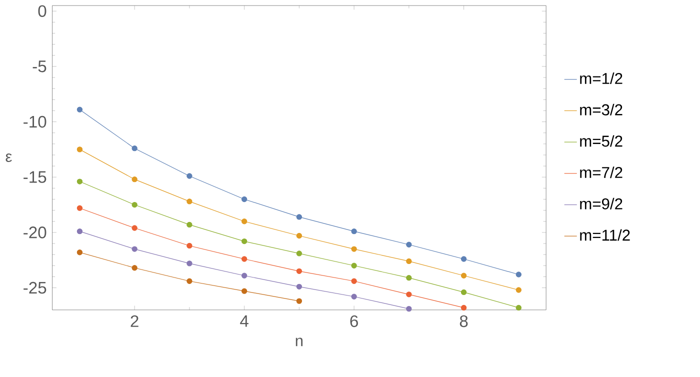  Describe the element at coordinates (35, 177) in the screenshot. I see `y-tick-label: -15` at that location.